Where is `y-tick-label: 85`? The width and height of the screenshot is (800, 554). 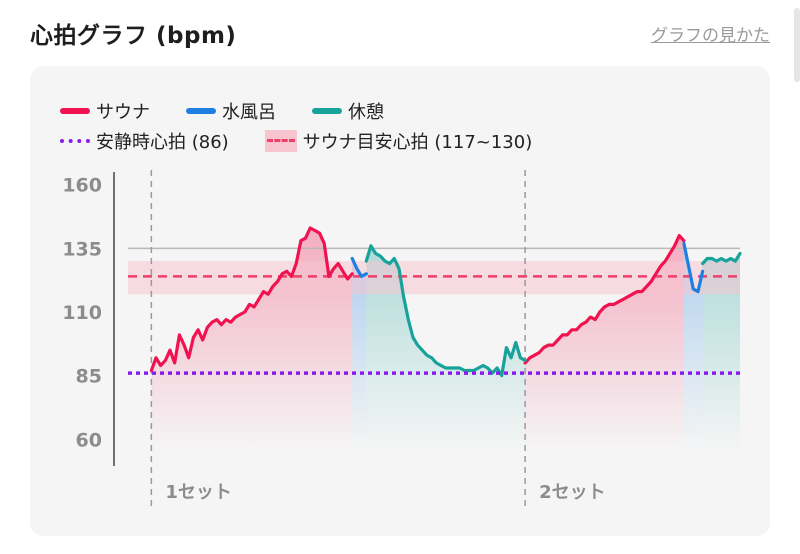 y-tick-label: 85 is located at coordinates (89, 377).